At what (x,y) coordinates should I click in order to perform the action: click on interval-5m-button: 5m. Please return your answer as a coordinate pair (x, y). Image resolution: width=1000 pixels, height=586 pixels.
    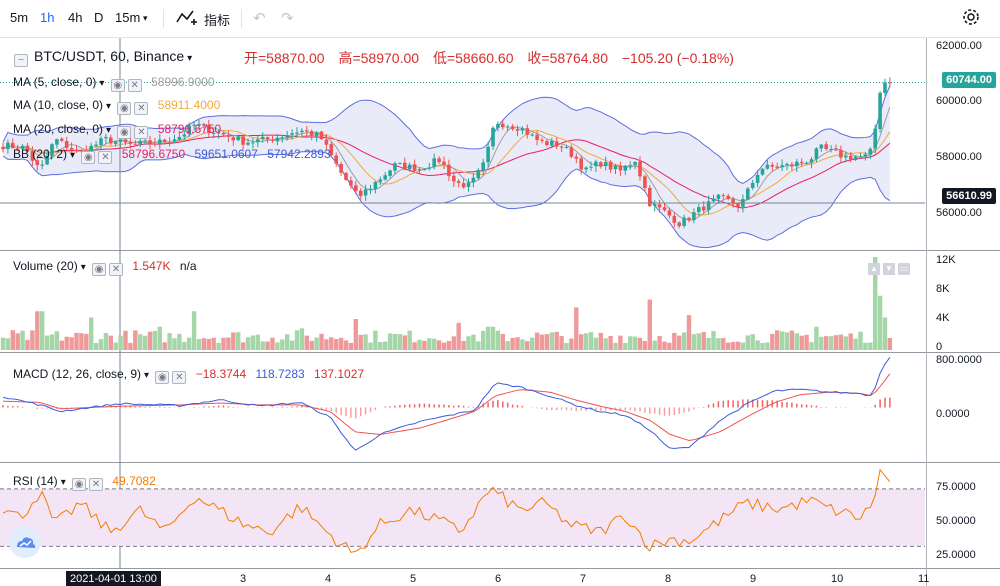
    Looking at the image, I should click on (19, 17).